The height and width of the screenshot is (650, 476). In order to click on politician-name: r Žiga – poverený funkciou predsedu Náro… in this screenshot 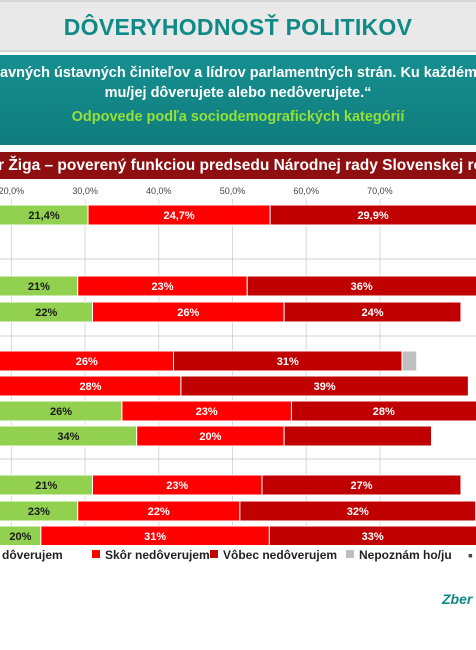, I will do `click(238, 165)`.